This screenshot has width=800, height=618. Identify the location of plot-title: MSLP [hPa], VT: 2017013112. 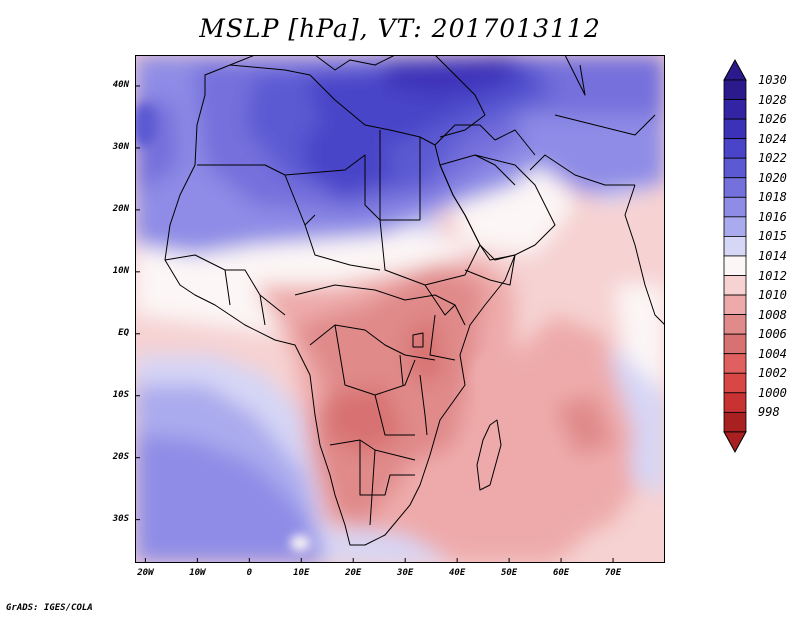
(400, 28).